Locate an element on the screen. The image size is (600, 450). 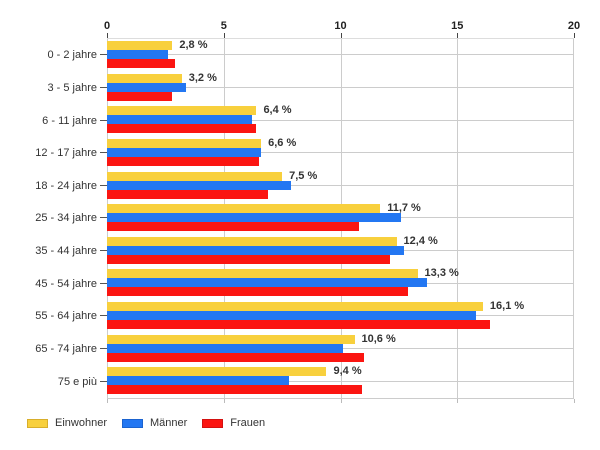
legend: Einwohner Männer Frauen is located at coordinates (146, 423).